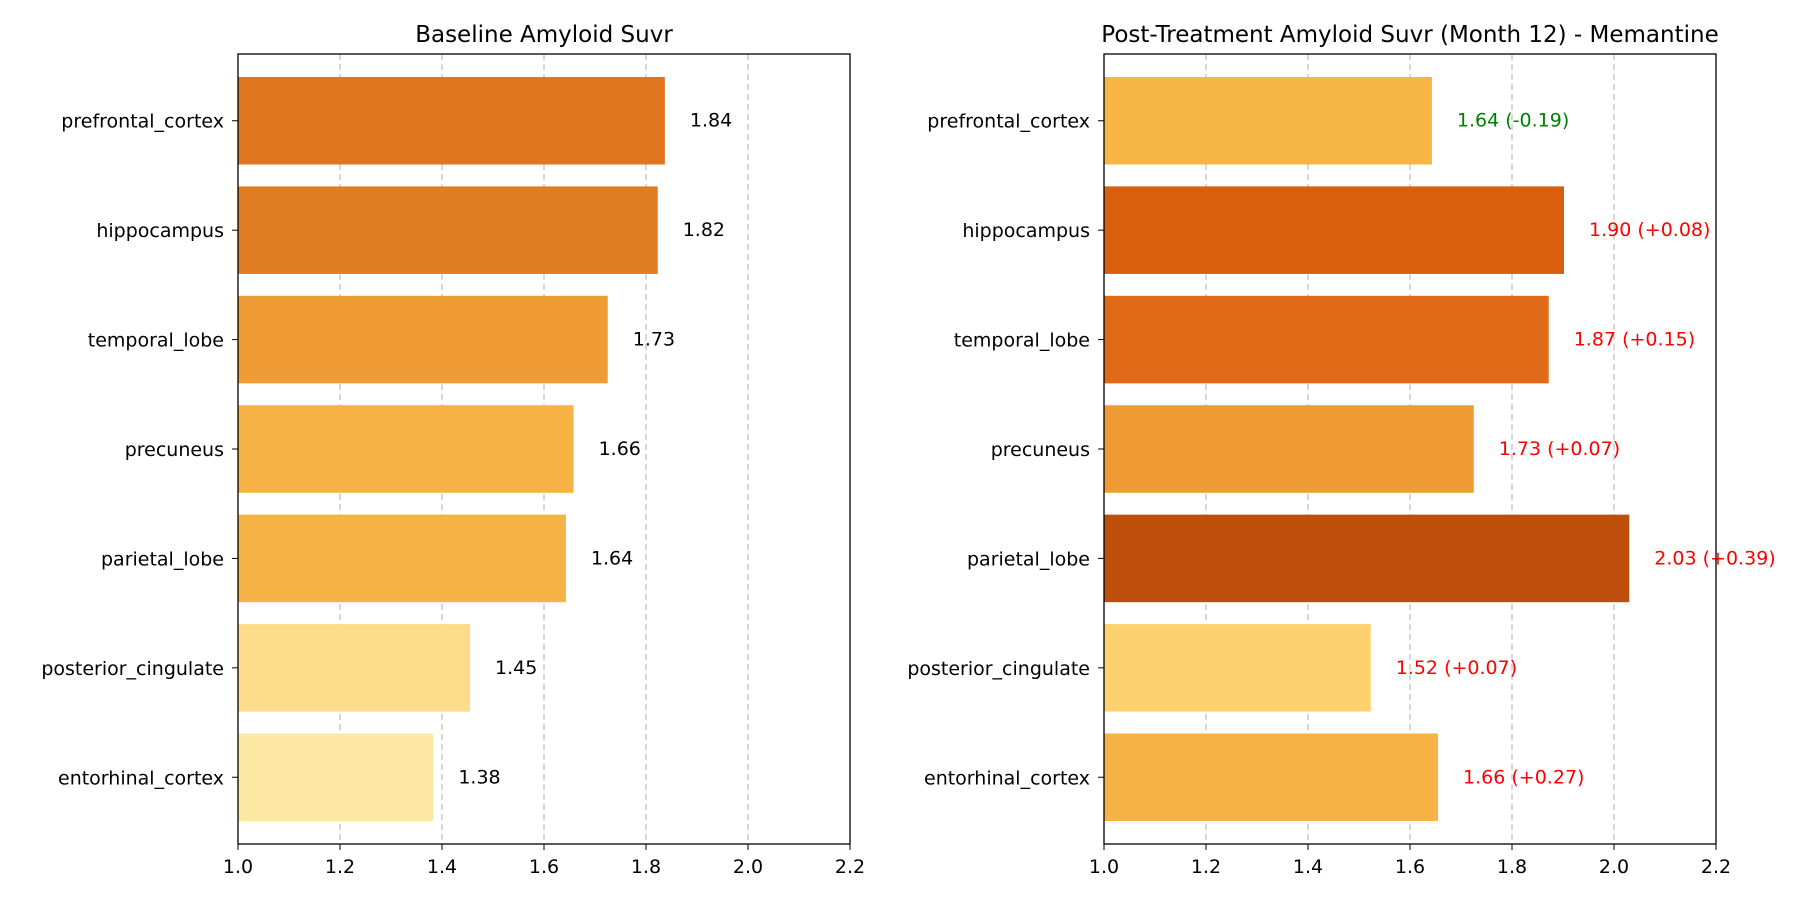 The image size is (1800, 905). I want to click on data-label: 1.64 (-0.19), so click(1513, 121).